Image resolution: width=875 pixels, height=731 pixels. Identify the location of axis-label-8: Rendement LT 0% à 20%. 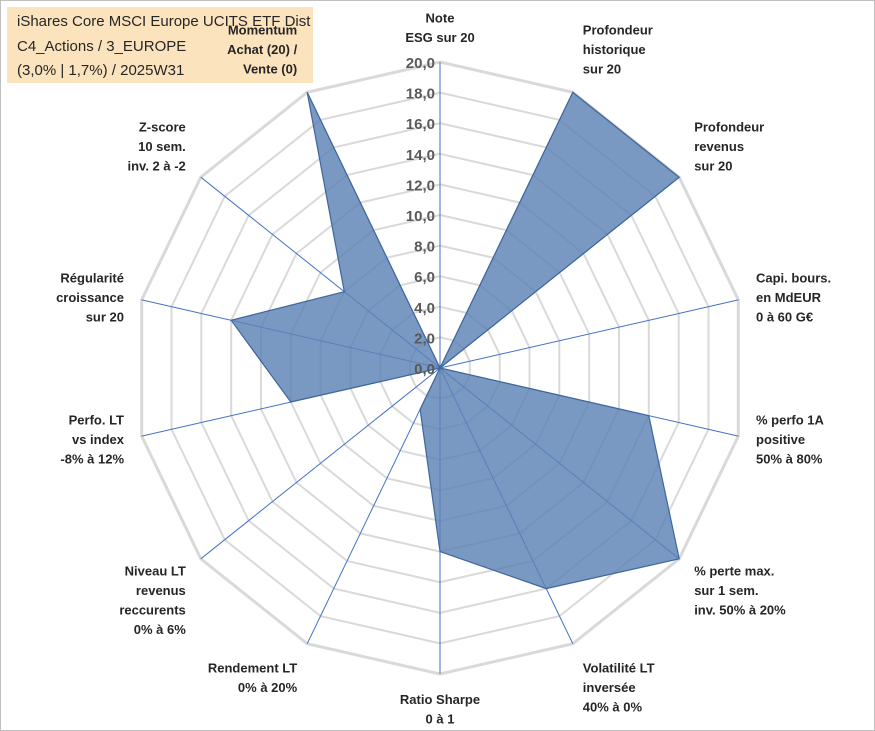
(253, 677).